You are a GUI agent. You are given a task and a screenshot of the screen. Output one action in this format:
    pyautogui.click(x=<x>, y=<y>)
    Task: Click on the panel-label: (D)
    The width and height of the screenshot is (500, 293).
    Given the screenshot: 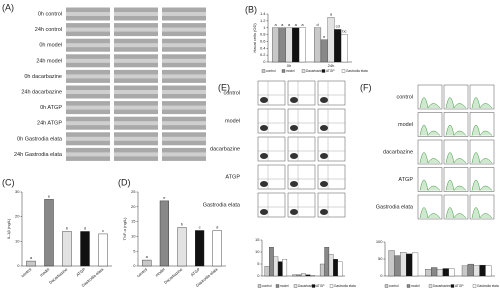 What is the action you would take?
    pyautogui.click(x=124, y=182)
    